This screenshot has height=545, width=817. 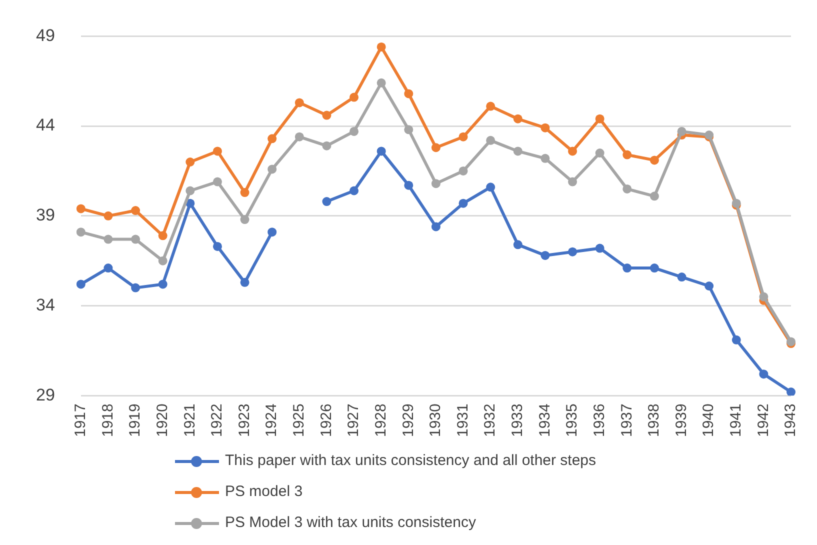 What do you see at coordinates (107, 421) in the screenshot?
I see `x-tick-label: 1918` at bounding box center [107, 421].